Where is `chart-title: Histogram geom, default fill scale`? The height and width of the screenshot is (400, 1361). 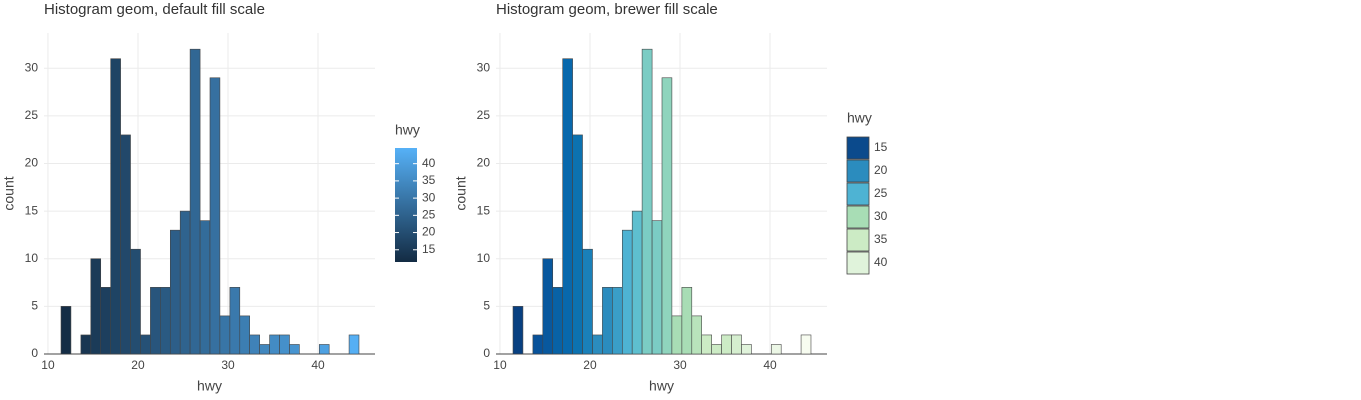
chart-title: Histogram geom, default fill scale is located at coordinates (154, 9).